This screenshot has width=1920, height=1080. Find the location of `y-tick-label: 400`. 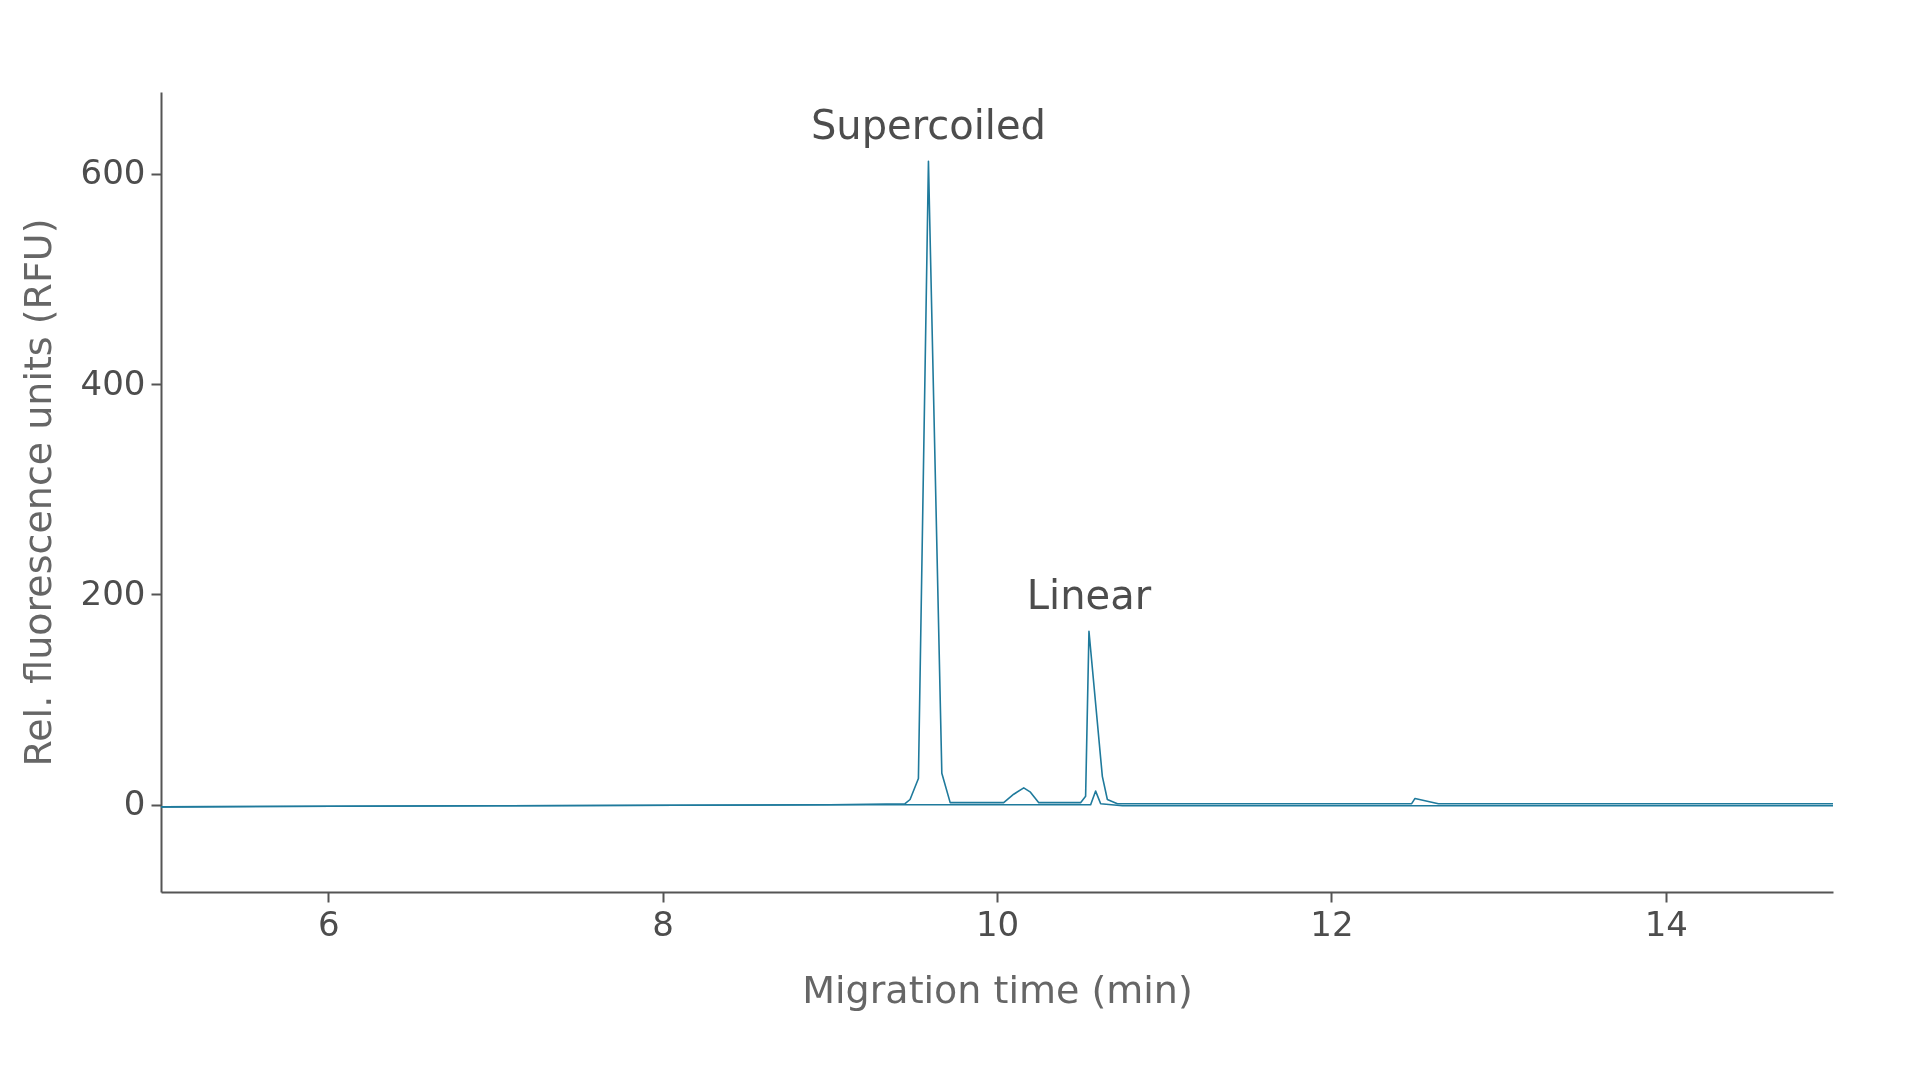

y-tick-label: 400 is located at coordinates (113, 382).